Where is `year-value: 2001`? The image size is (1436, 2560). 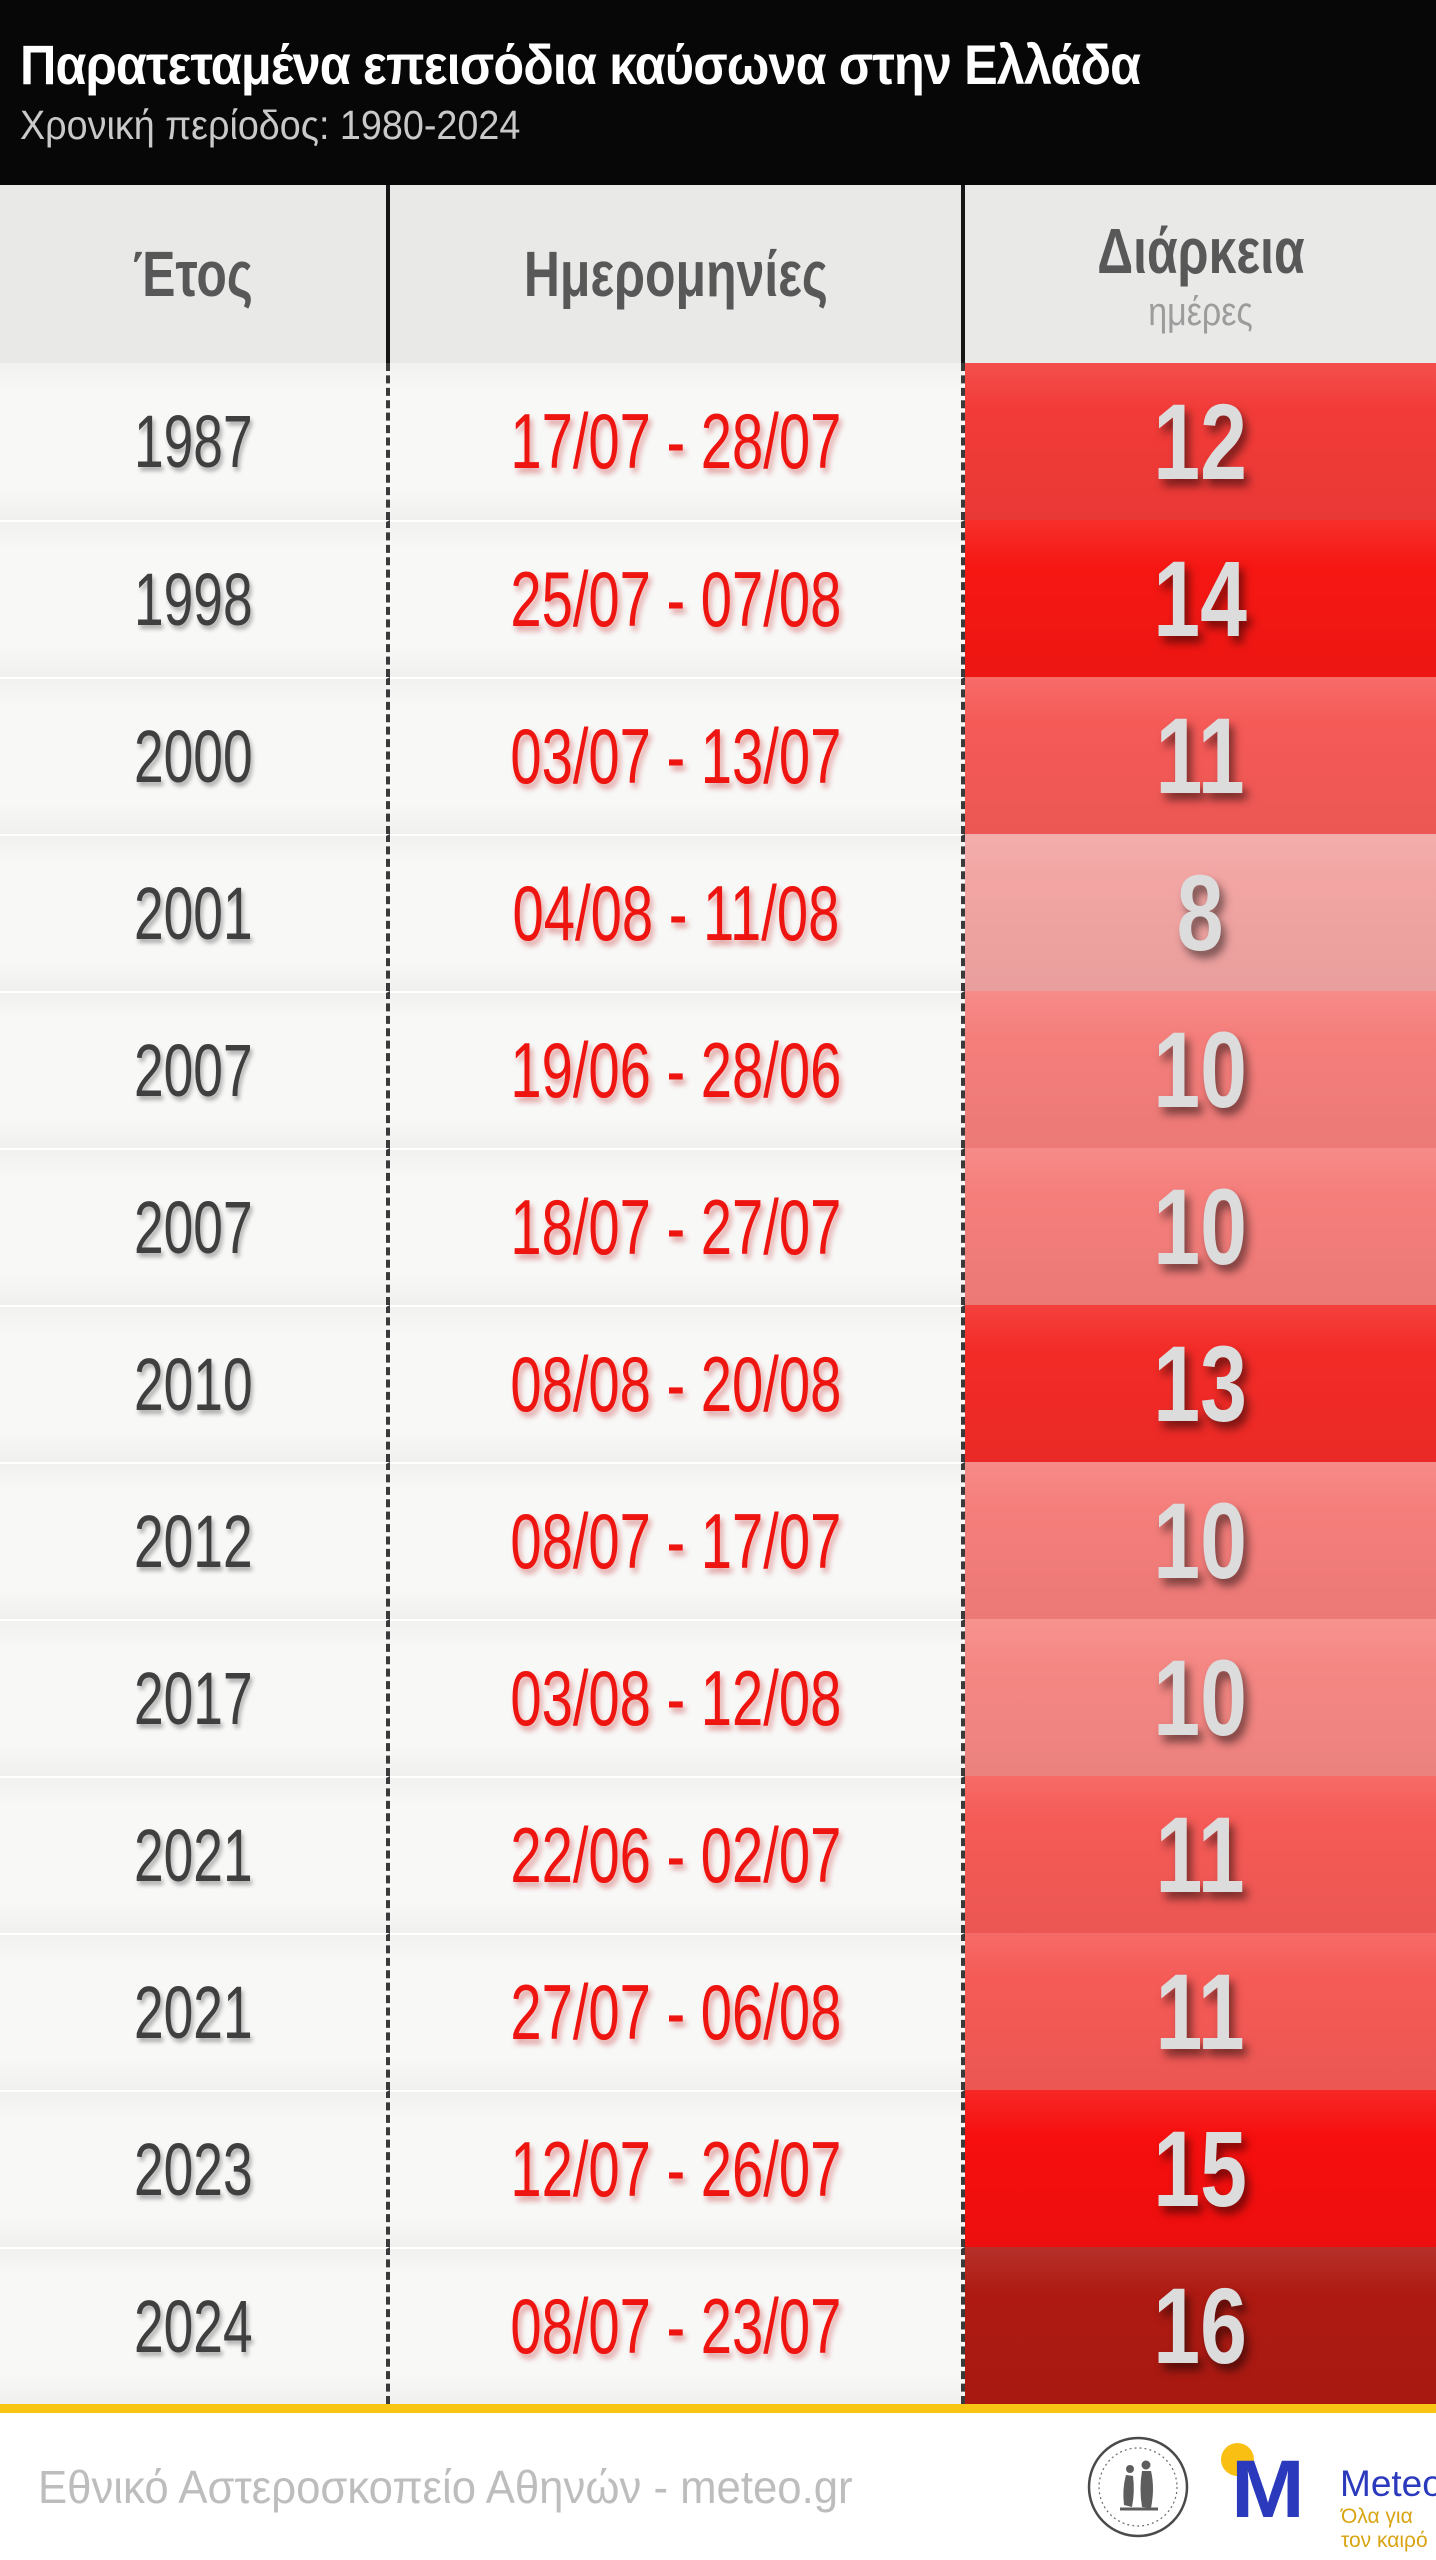
year-value: 2001 is located at coordinates (193, 913).